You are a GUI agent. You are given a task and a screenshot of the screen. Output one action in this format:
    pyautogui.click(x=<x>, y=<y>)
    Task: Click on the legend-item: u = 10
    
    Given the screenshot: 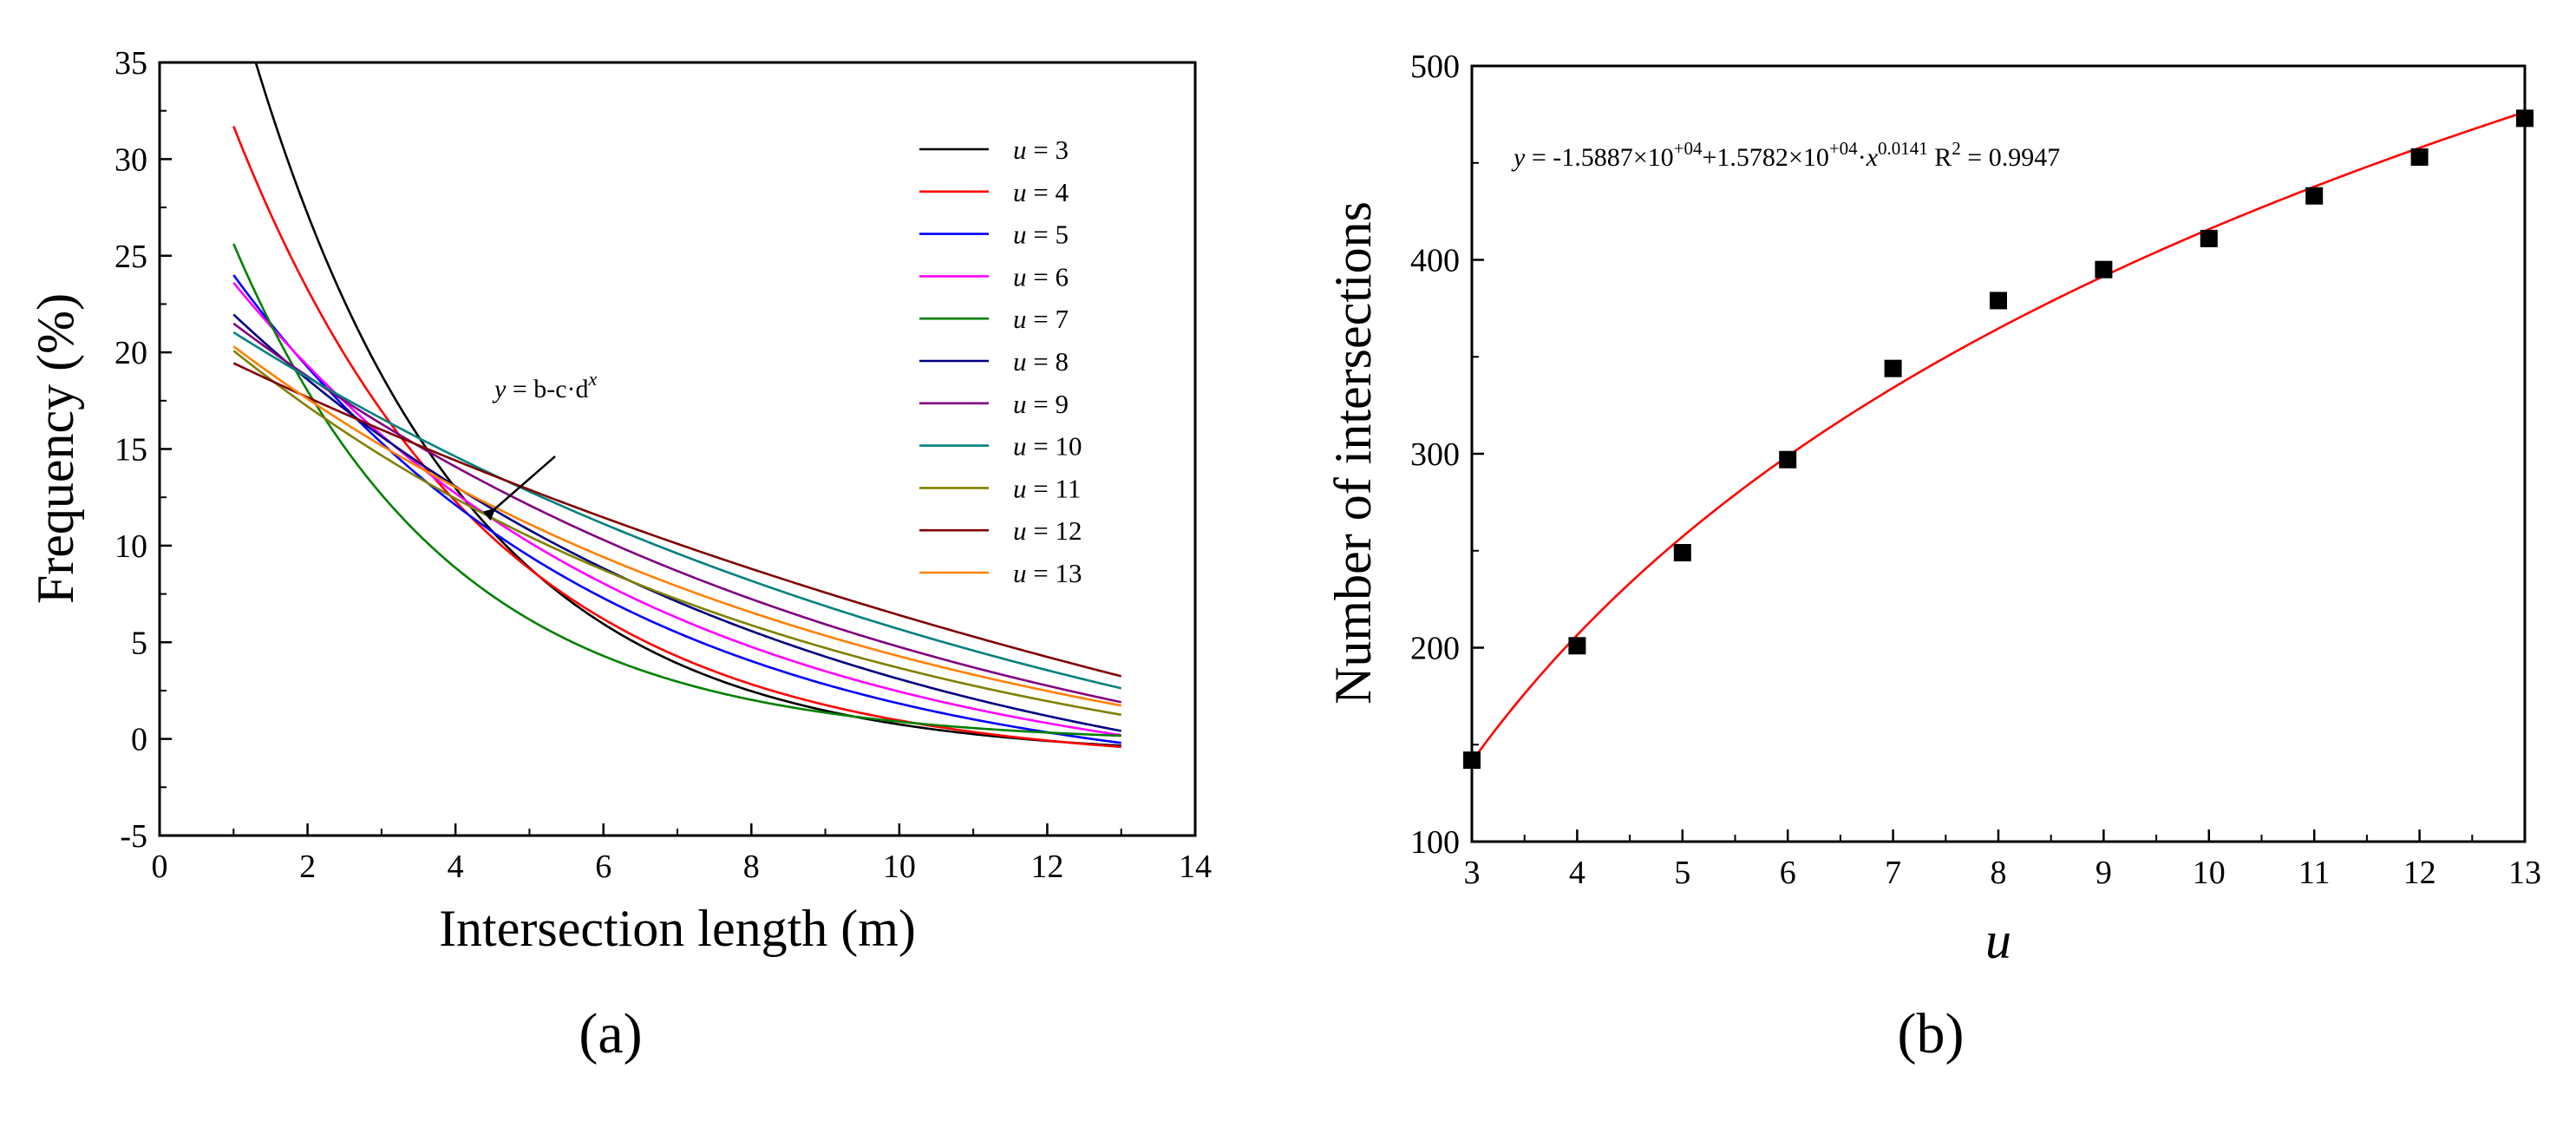 What is the action you would take?
    pyautogui.click(x=1000, y=446)
    